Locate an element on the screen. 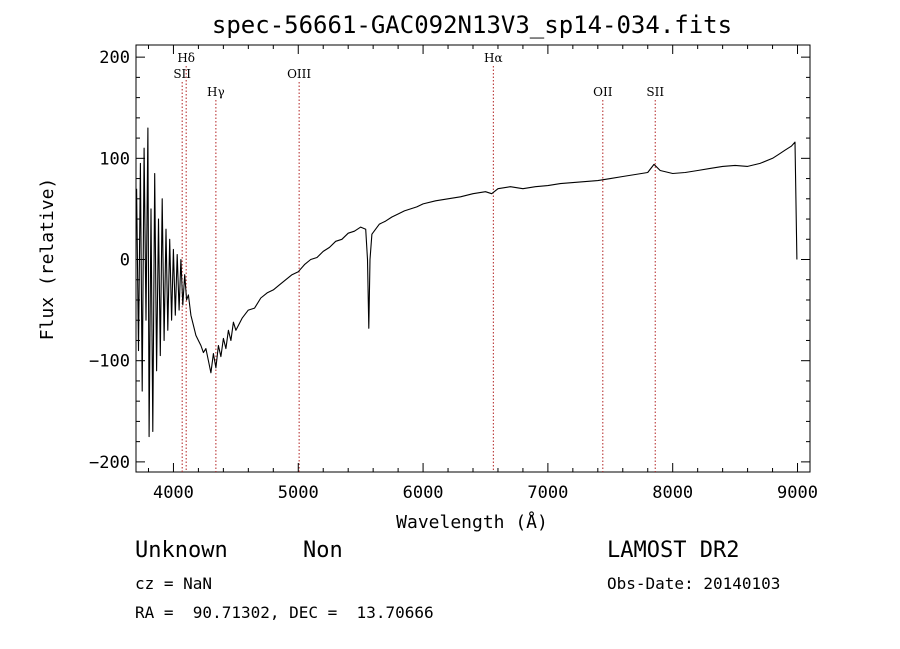  y-tick-label: −200 is located at coordinates (109, 463).